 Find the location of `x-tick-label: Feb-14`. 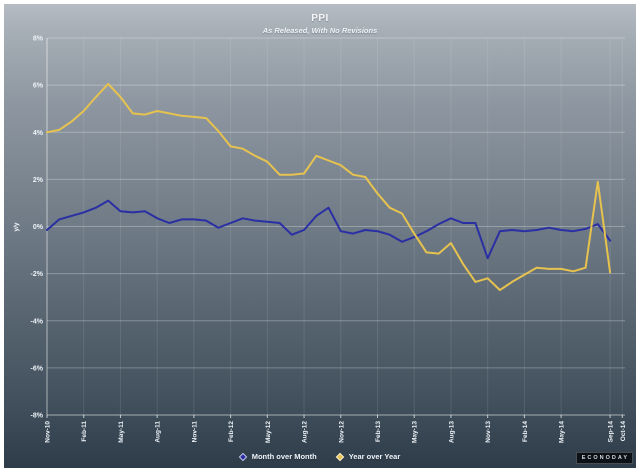

x-tick-label: Feb-14 is located at coordinates (525, 431).